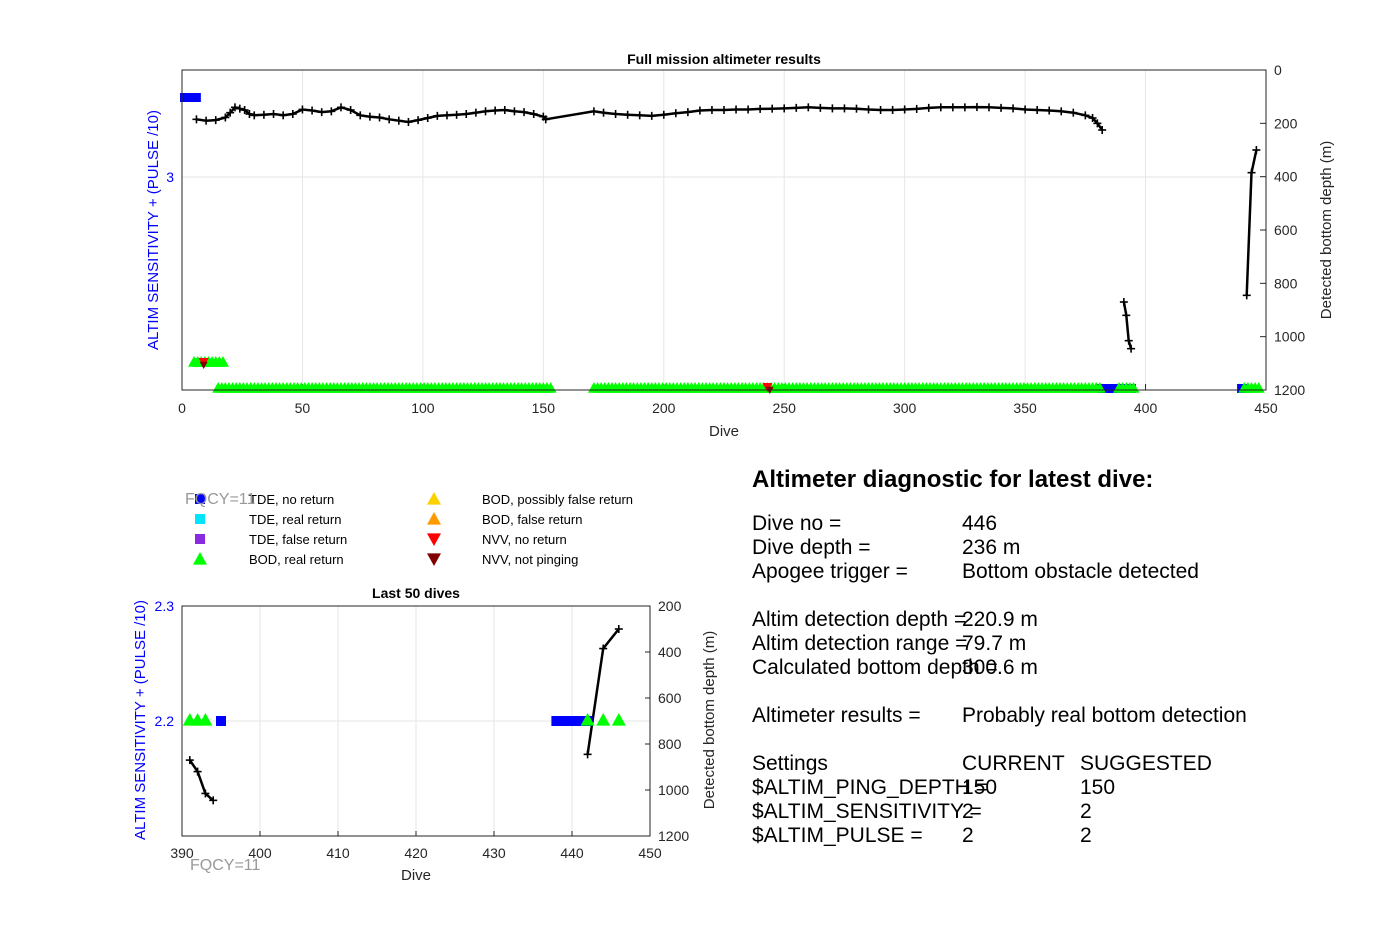 Image resolution: width=1400 pixels, height=938 pixels. Describe the element at coordinates (303, 408) in the screenshot. I see `top-x-tick-label: 50` at that location.